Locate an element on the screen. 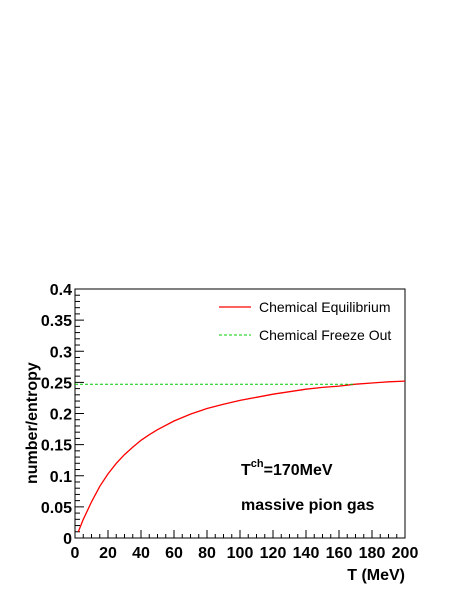 The width and height of the screenshot is (457, 591). y-tick-label: 0 is located at coordinates (67, 539).